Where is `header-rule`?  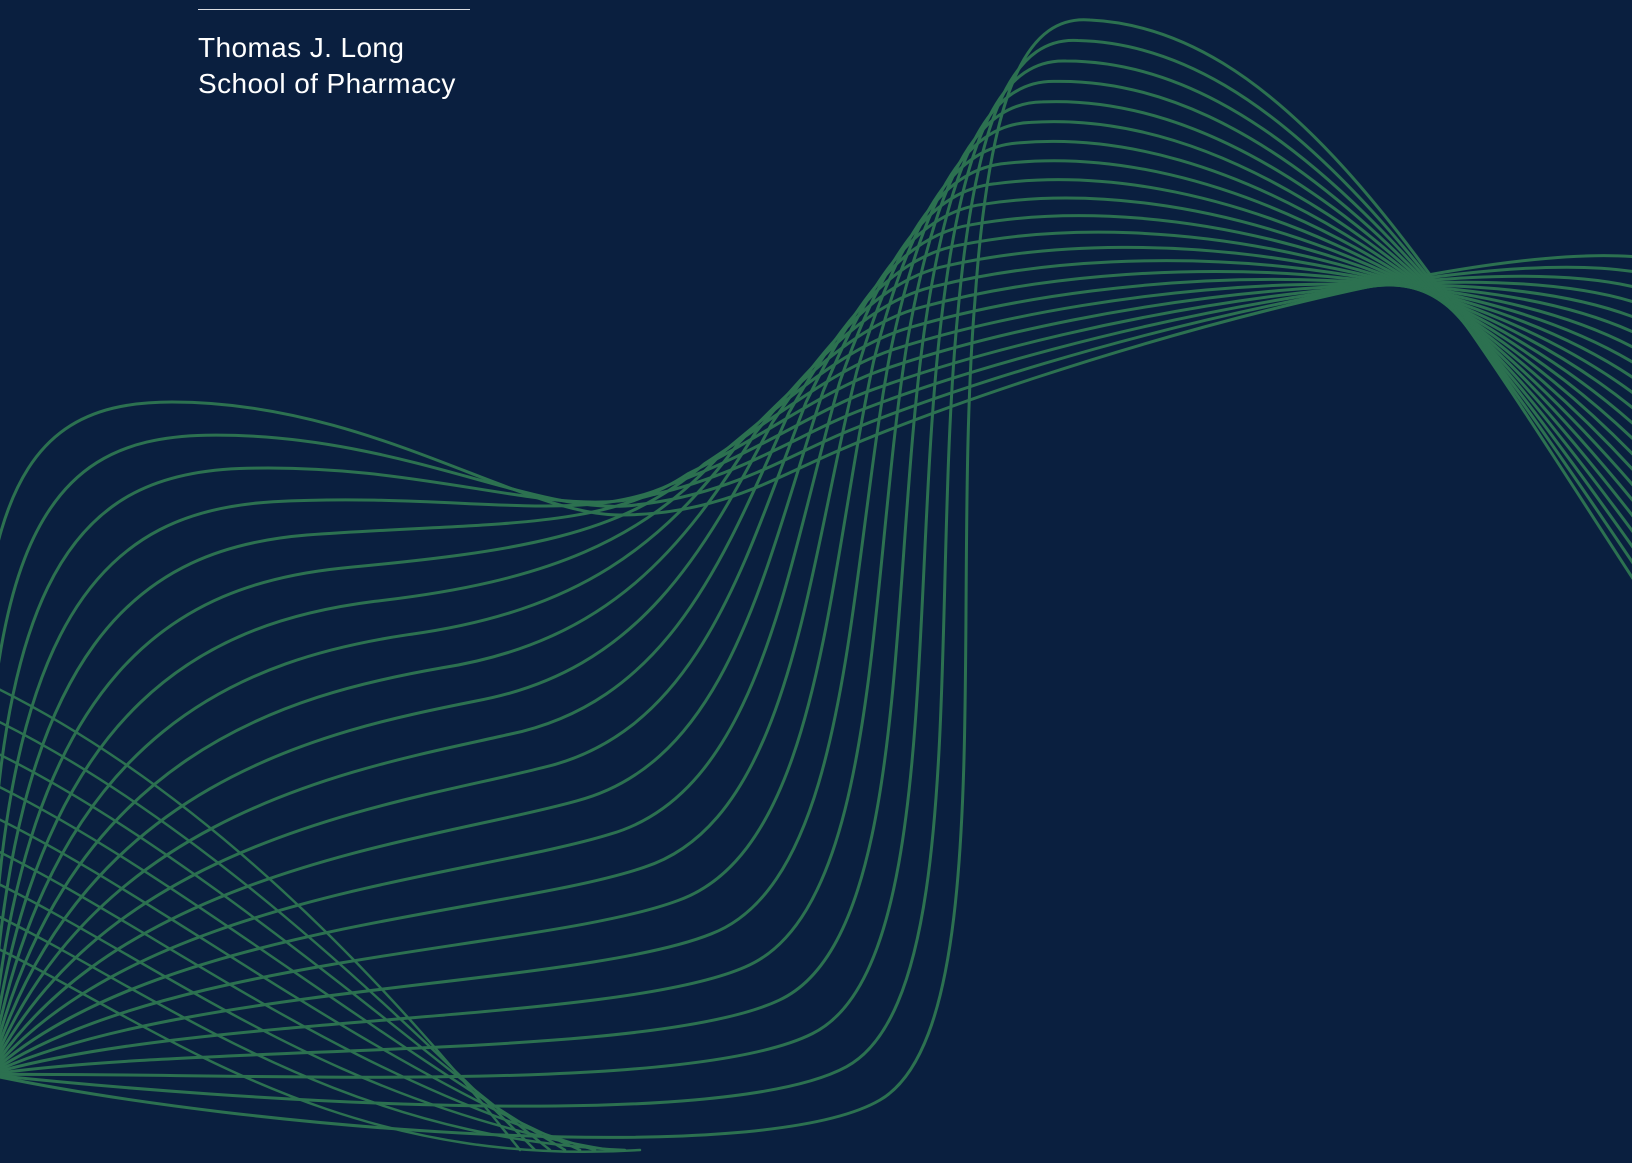 header-rule is located at coordinates (334, 9).